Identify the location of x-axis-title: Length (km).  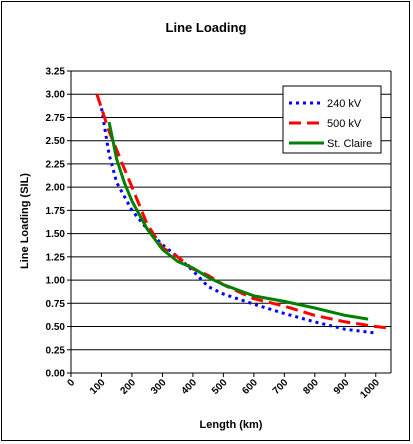
(231, 425).